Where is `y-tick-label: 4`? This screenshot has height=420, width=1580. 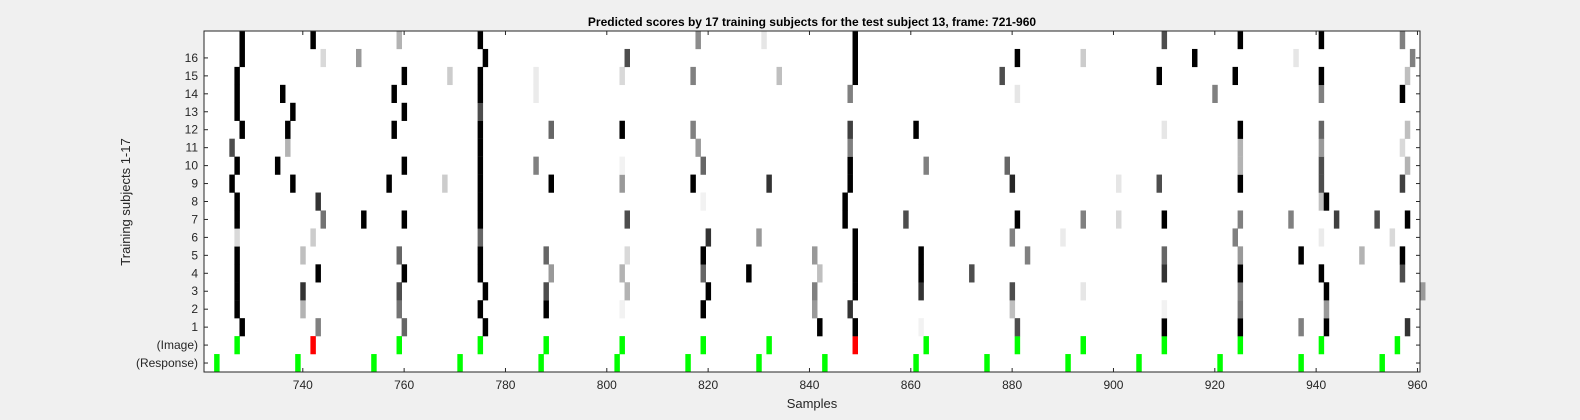 y-tick-label: 4 is located at coordinates (194, 273).